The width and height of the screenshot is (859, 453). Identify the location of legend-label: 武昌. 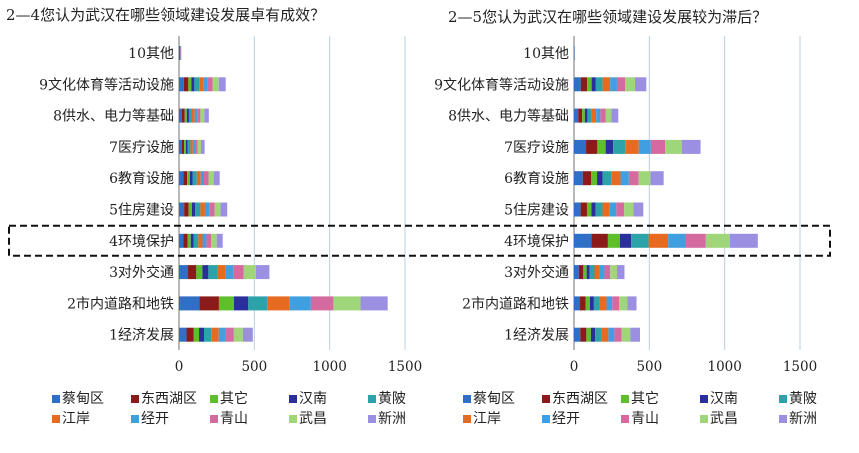
(313, 419).